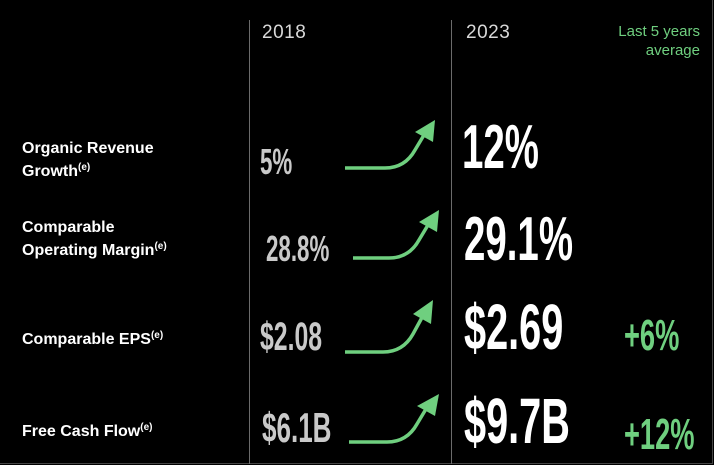 This screenshot has height=465, width=714. Describe the element at coordinates (50, 171) in the screenshot. I see `label-line2: Growth` at that location.